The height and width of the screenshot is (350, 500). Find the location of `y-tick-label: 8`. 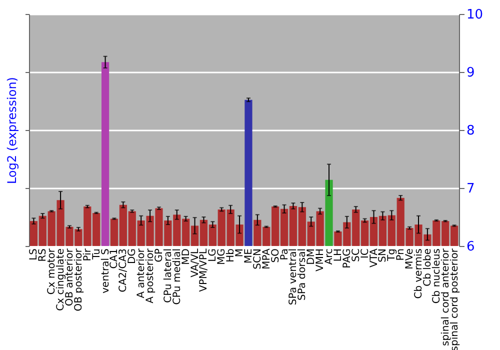

y-tick-label: 8 is located at coordinates (470, 131).